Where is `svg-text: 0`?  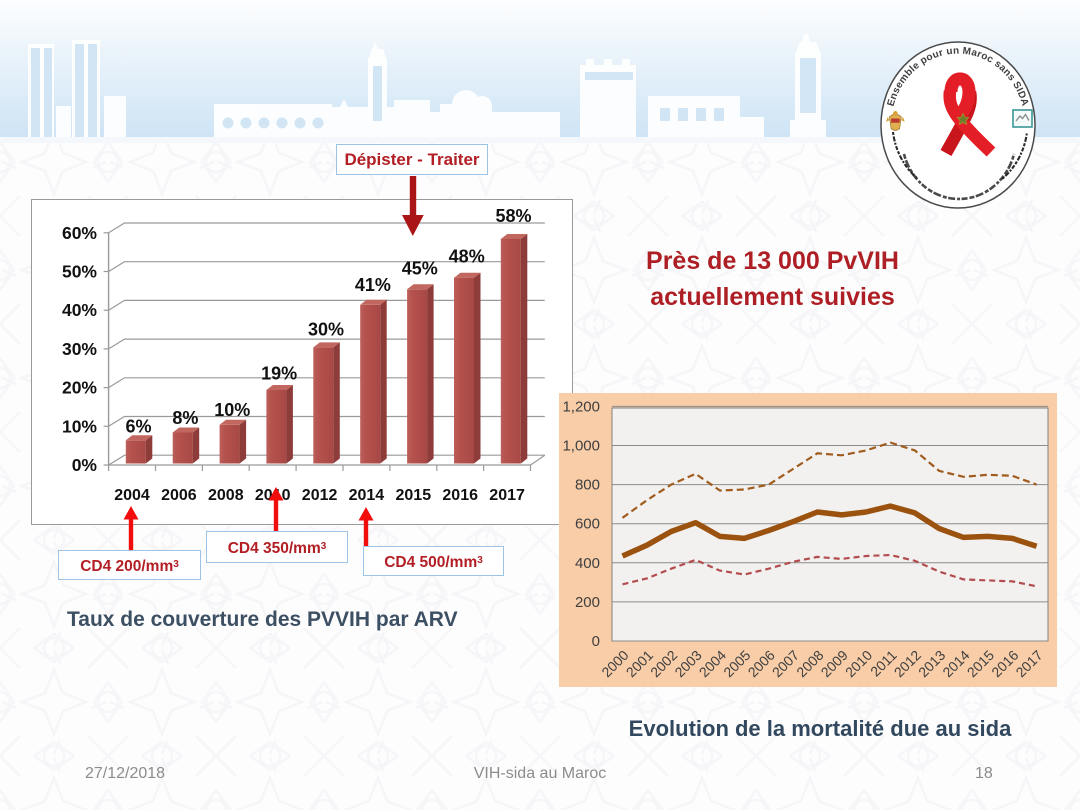
svg-text: 0 is located at coordinates (596, 641).